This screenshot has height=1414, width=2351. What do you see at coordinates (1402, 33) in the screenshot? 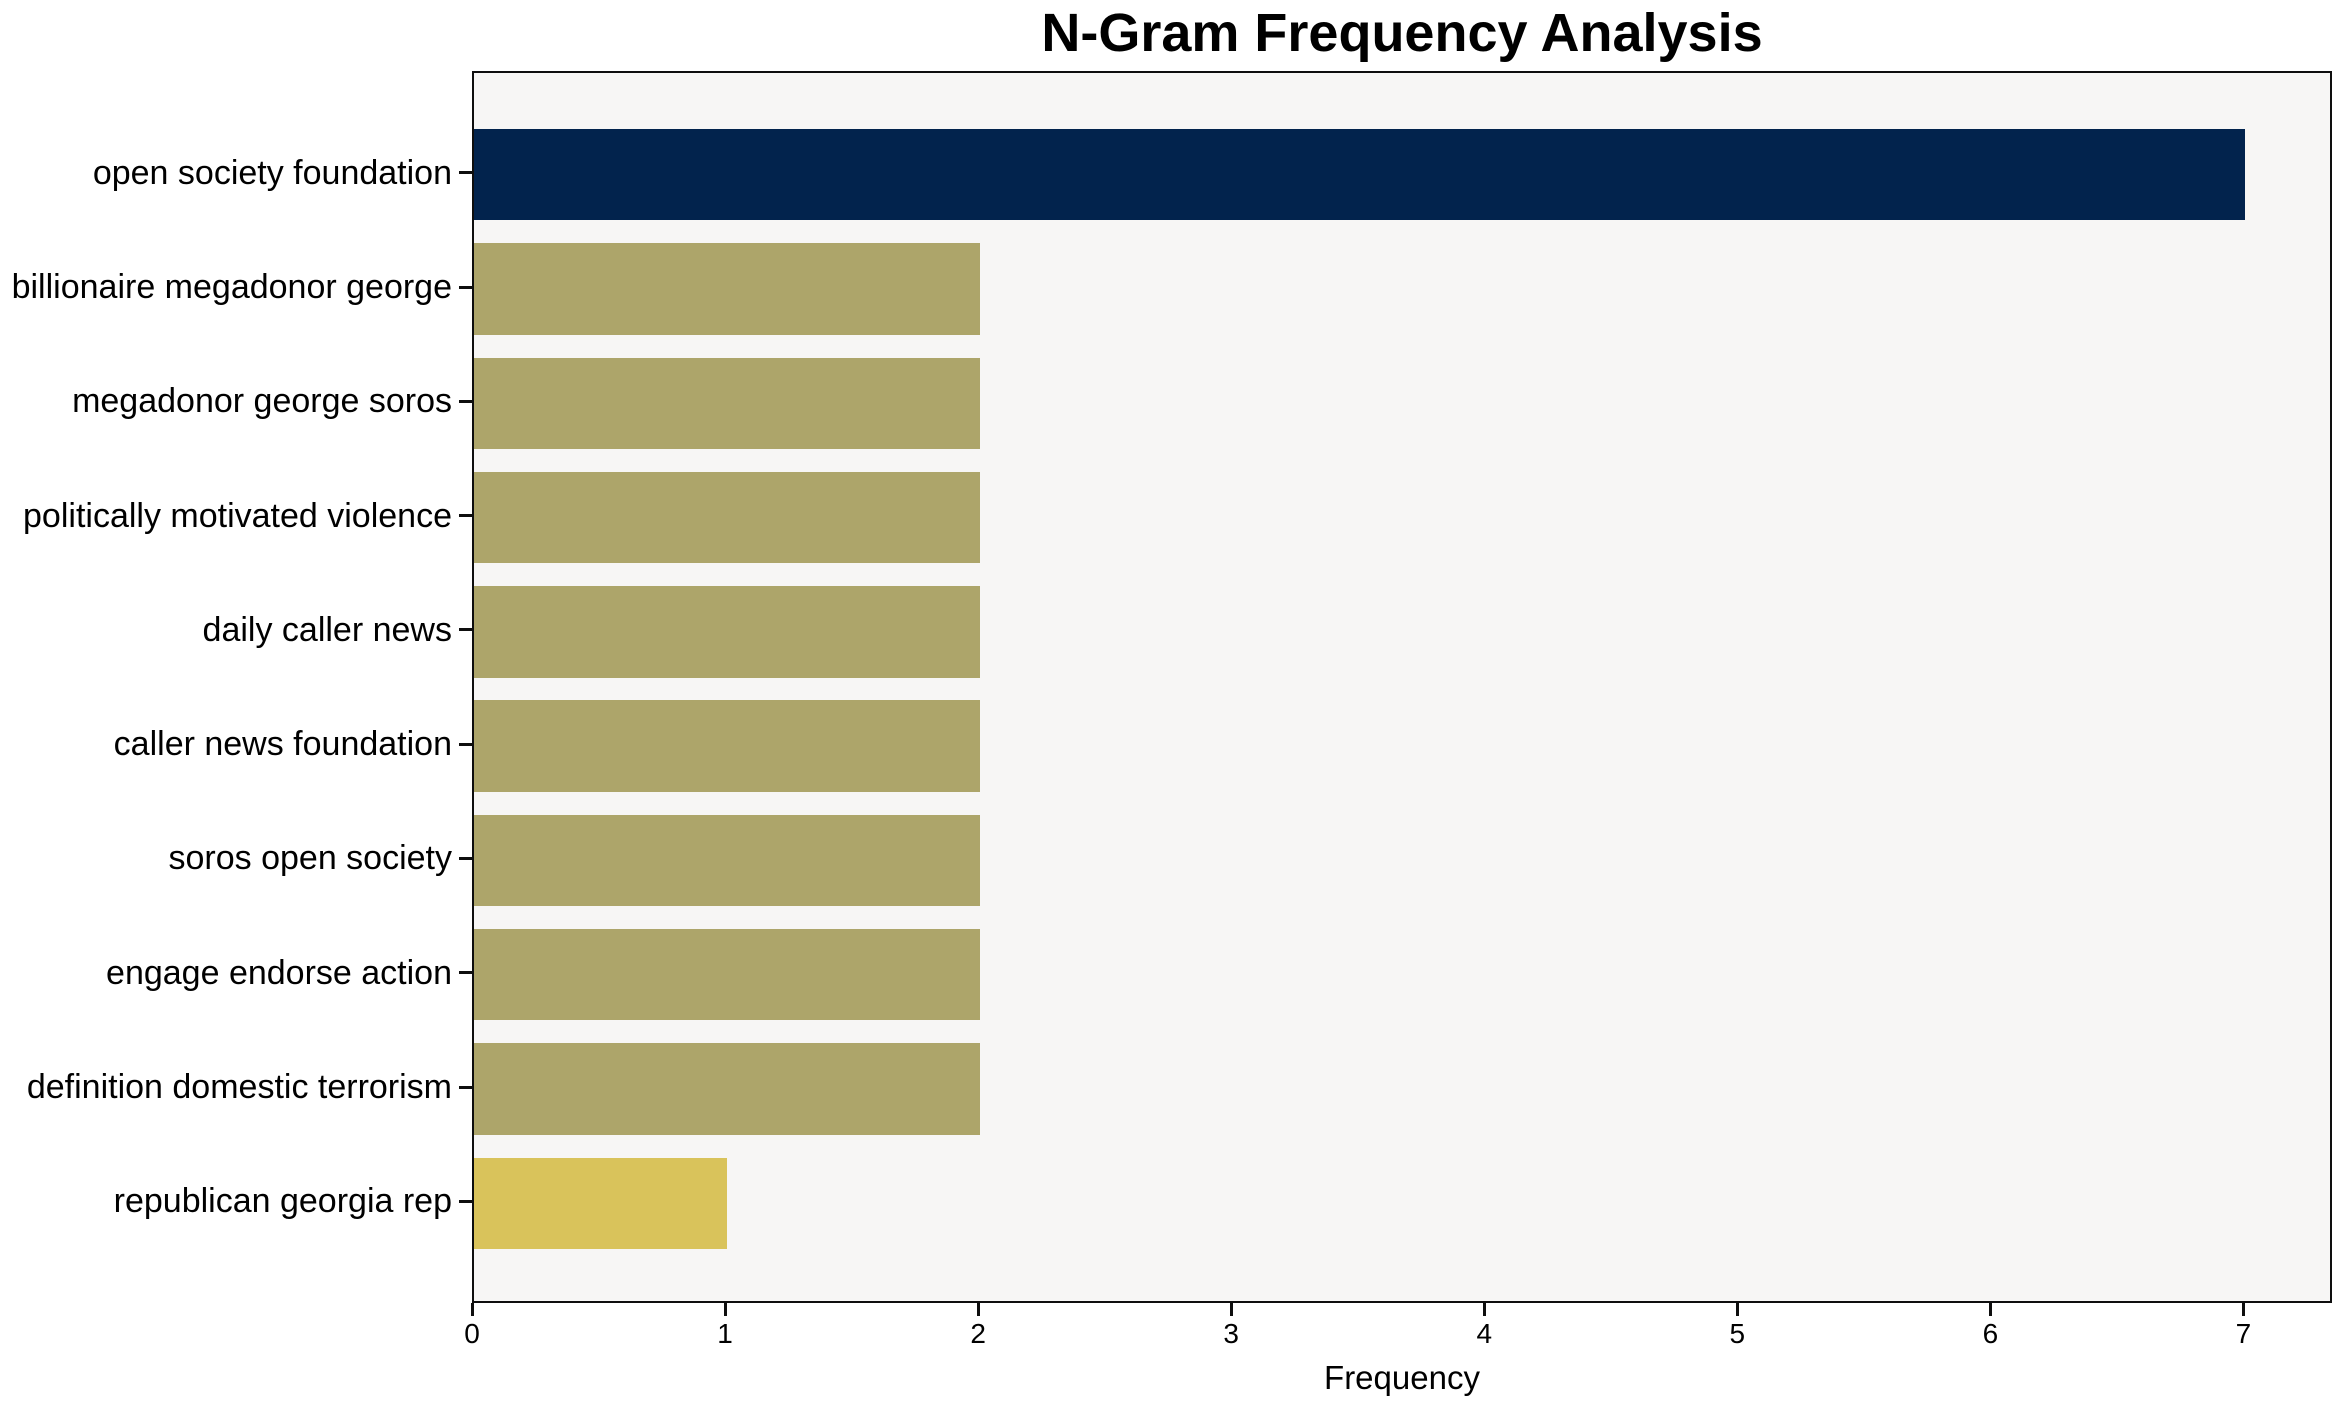
I see `chart-title: N-Gram Frequency Analysis` at bounding box center [1402, 33].